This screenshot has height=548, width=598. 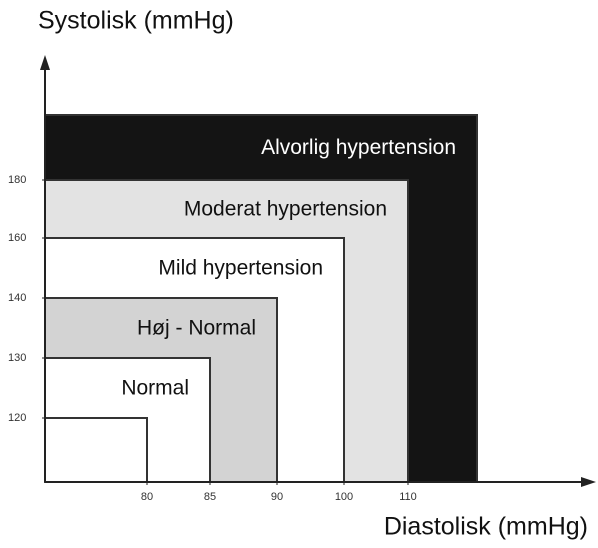 I want to click on y-axis-arrow, so click(x=45, y=62).